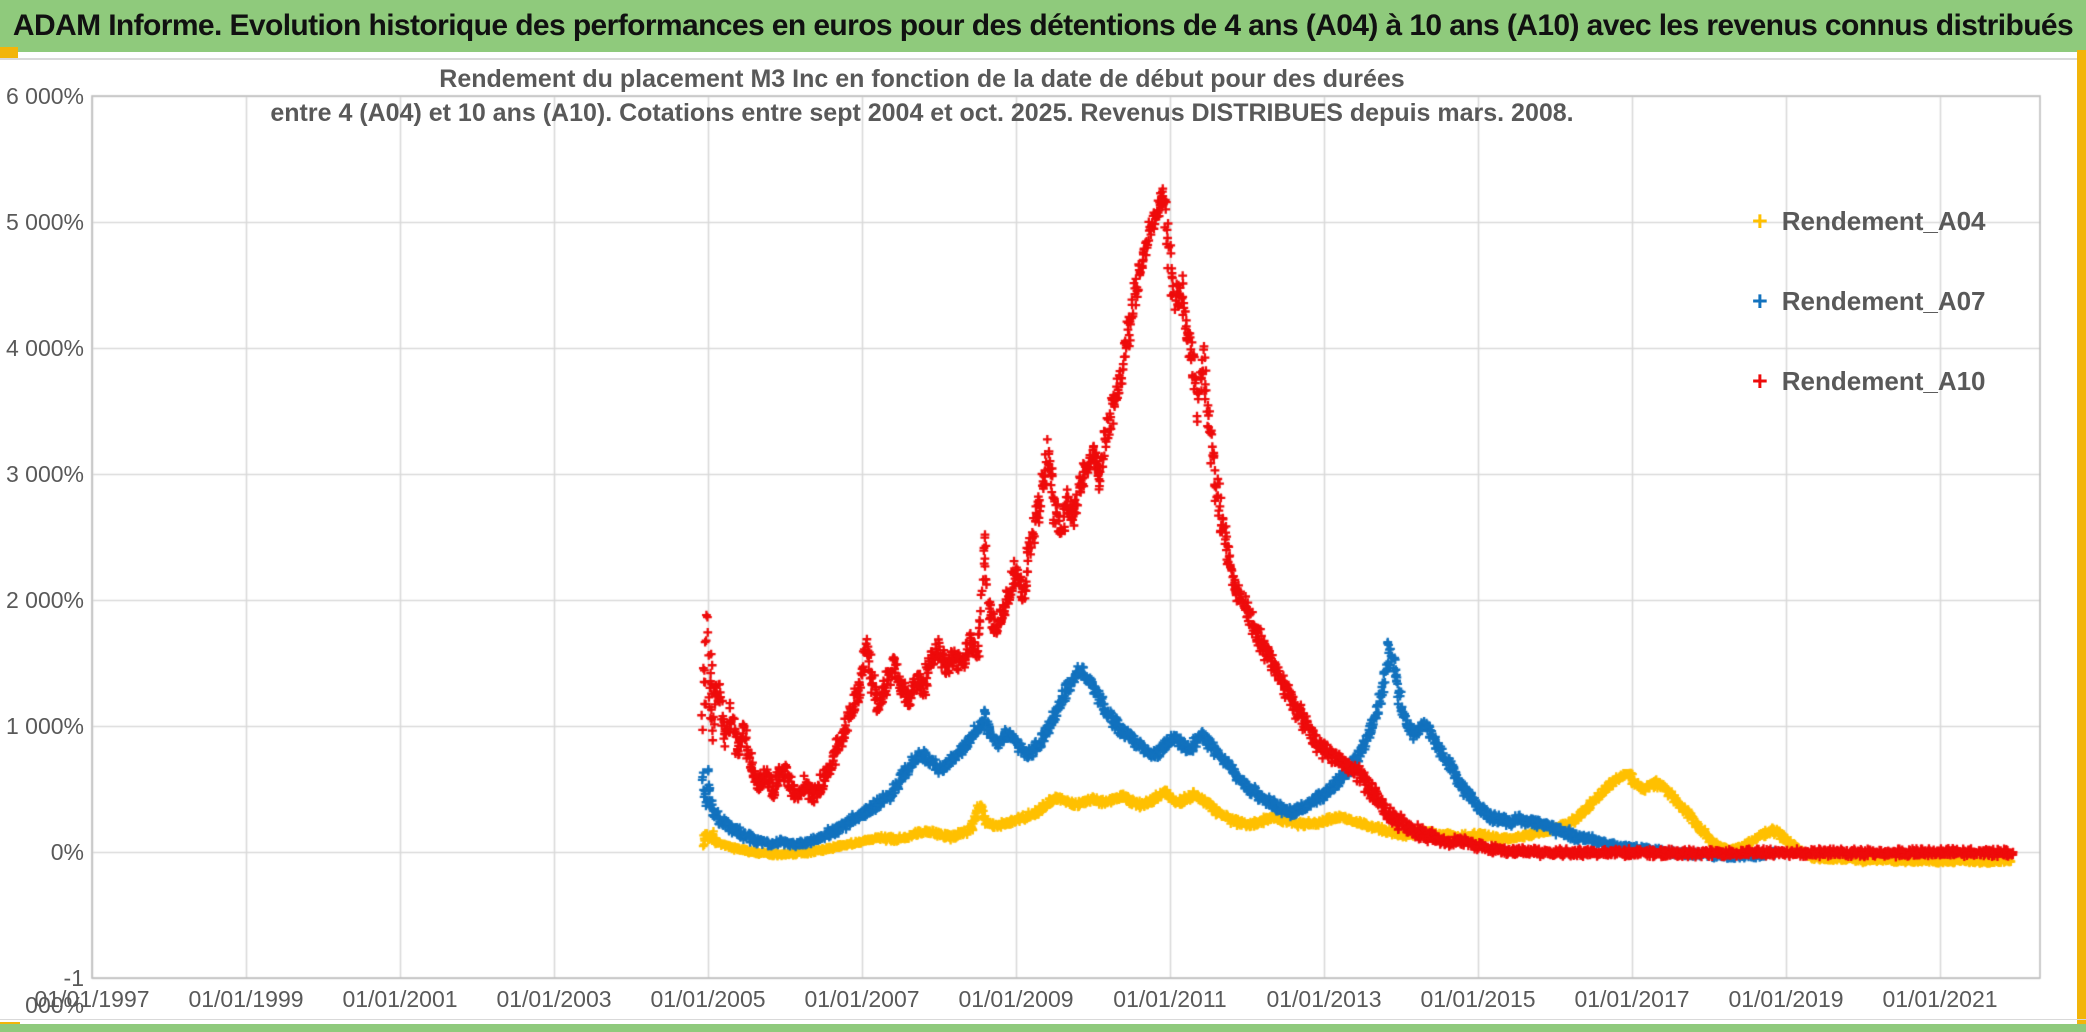 This screenshot has width=2086, height=1032. What do you see at coordinates (1170, 999) in the screenshot?
I see `x-tick-label: 01/01/2011` at bounding box center [1170, 999].